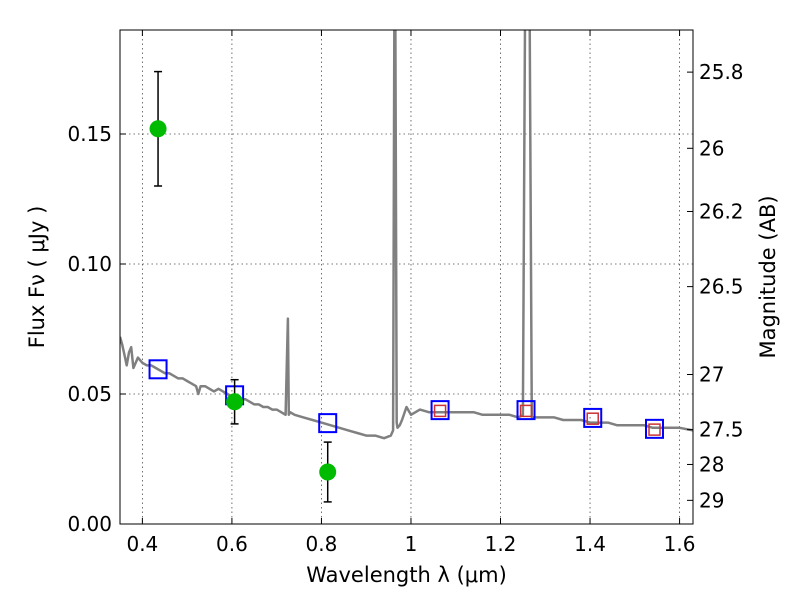 This screenshot has width=800, height=600. I want to click on y-tick-label: 0.00, so click(89, 524).